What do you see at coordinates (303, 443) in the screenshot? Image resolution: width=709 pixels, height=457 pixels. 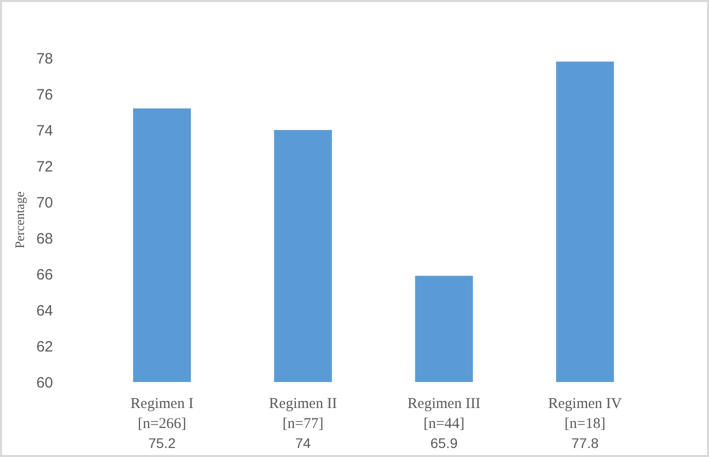 I see `data-label: 74` at bounding box center [303, 443].